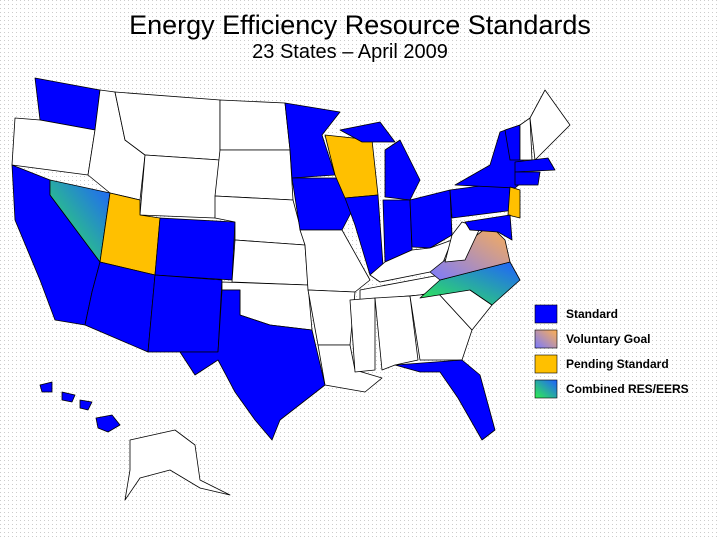  What do you see at coordinates (592, 314) in the screenshot?
I see `legend-label: Standard` at bounding box center [592, 314].